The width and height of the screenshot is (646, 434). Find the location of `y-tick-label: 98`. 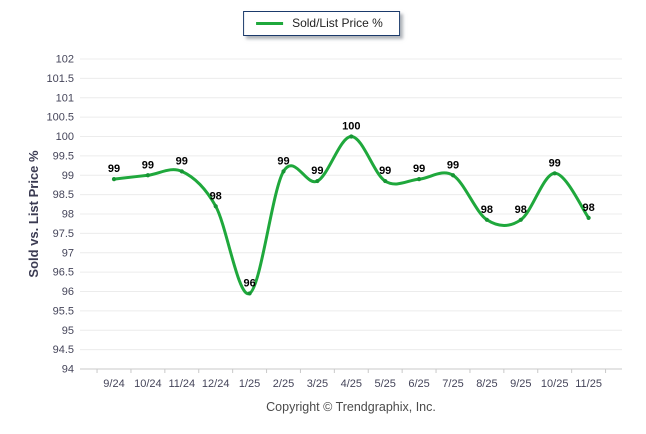

y-tick-label: 98 is located at coordinates (68, 215).